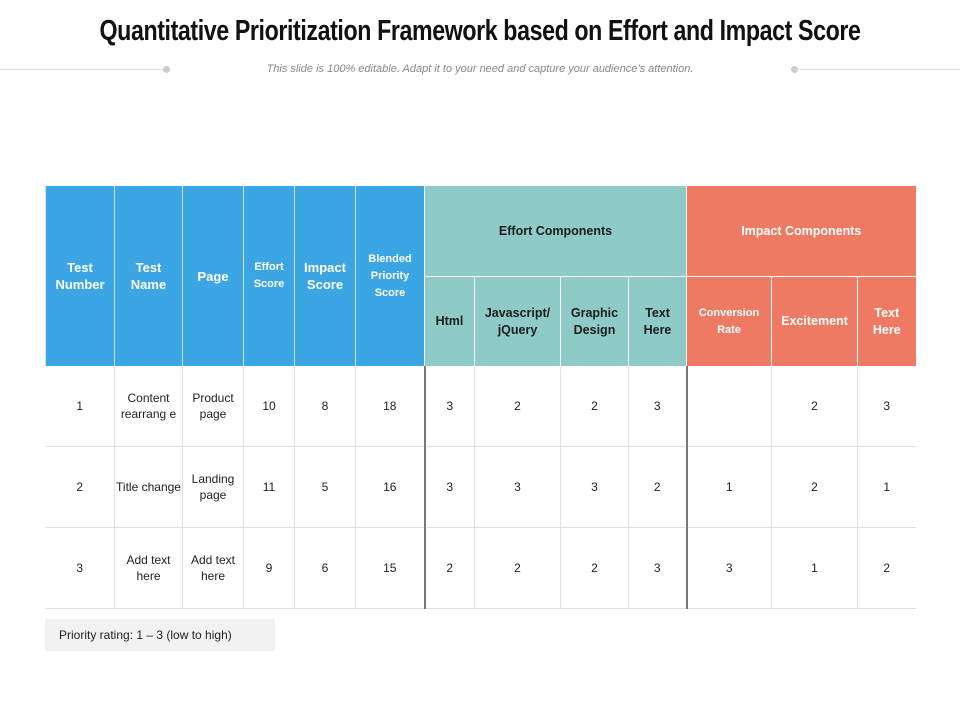 The height and width of the screenshot is (720, 960). What do you see at coordinates (213, 487) in the screenshot?
I see `table-cell: Landing page` at bounding box center [213, 487].